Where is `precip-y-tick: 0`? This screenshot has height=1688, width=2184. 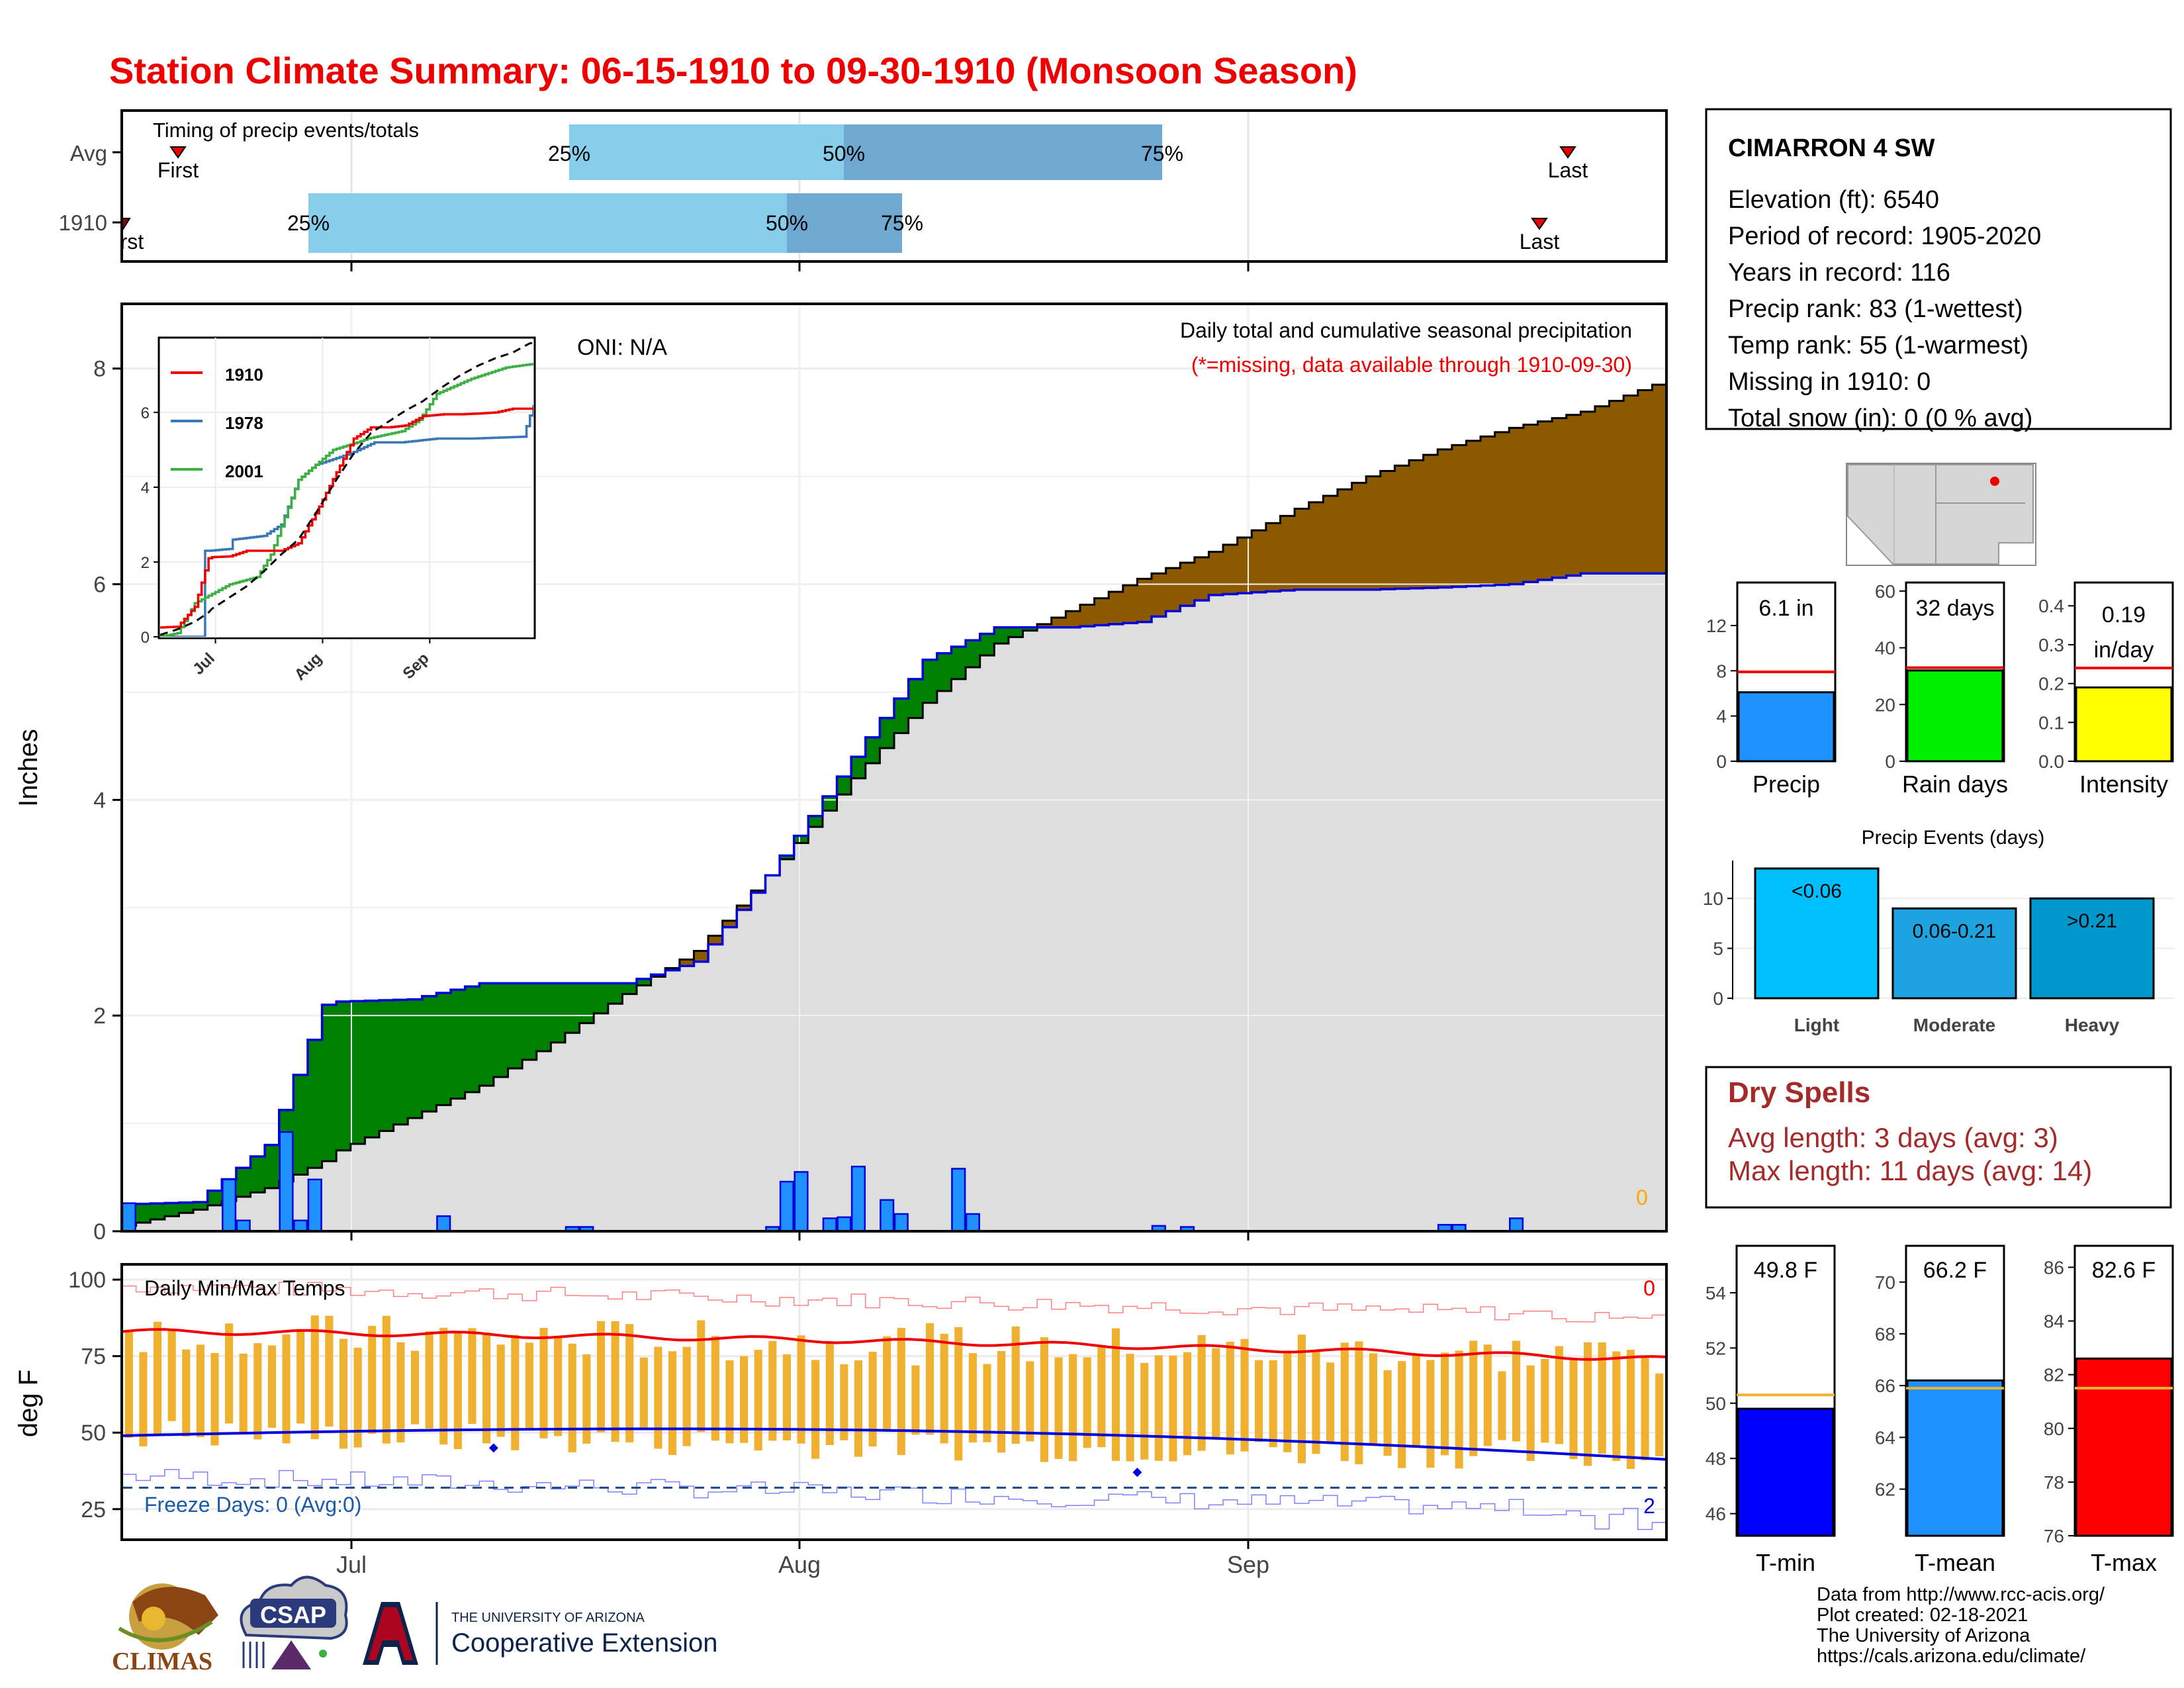 precip-y-tick: 0 is located at coordinates (100, 1231).